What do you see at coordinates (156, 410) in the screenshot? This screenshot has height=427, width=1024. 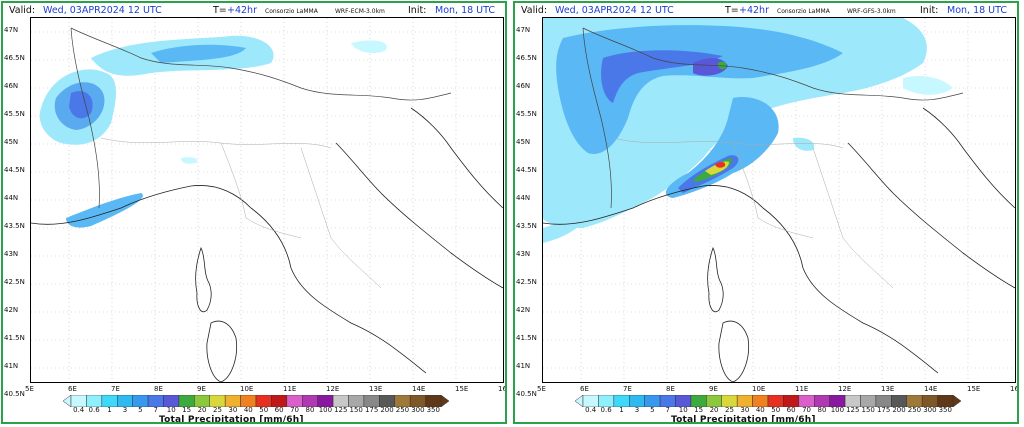 I see `colorbar-level-label: 7` at bounding box center [156, 410].